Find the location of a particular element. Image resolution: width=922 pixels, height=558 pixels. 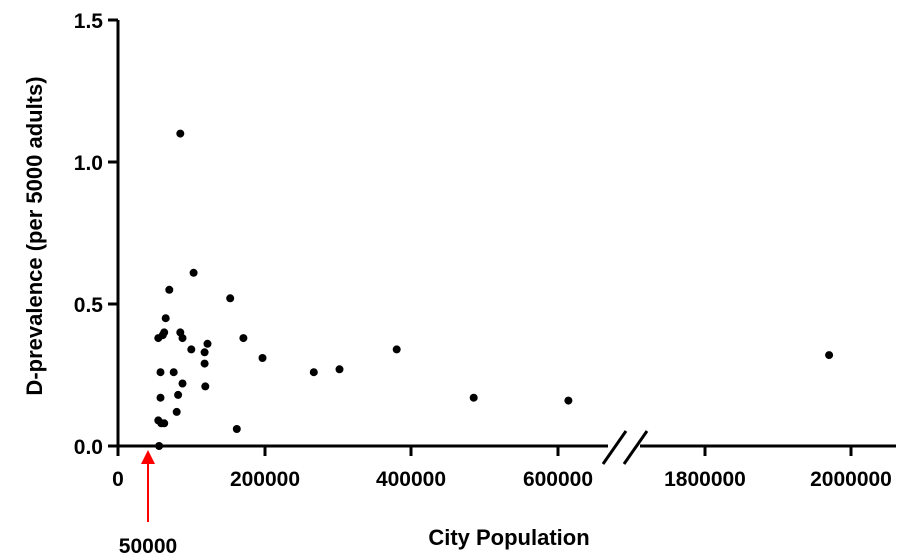

x-tick-label-200000: 200000 is located at coordinates (265, 479).